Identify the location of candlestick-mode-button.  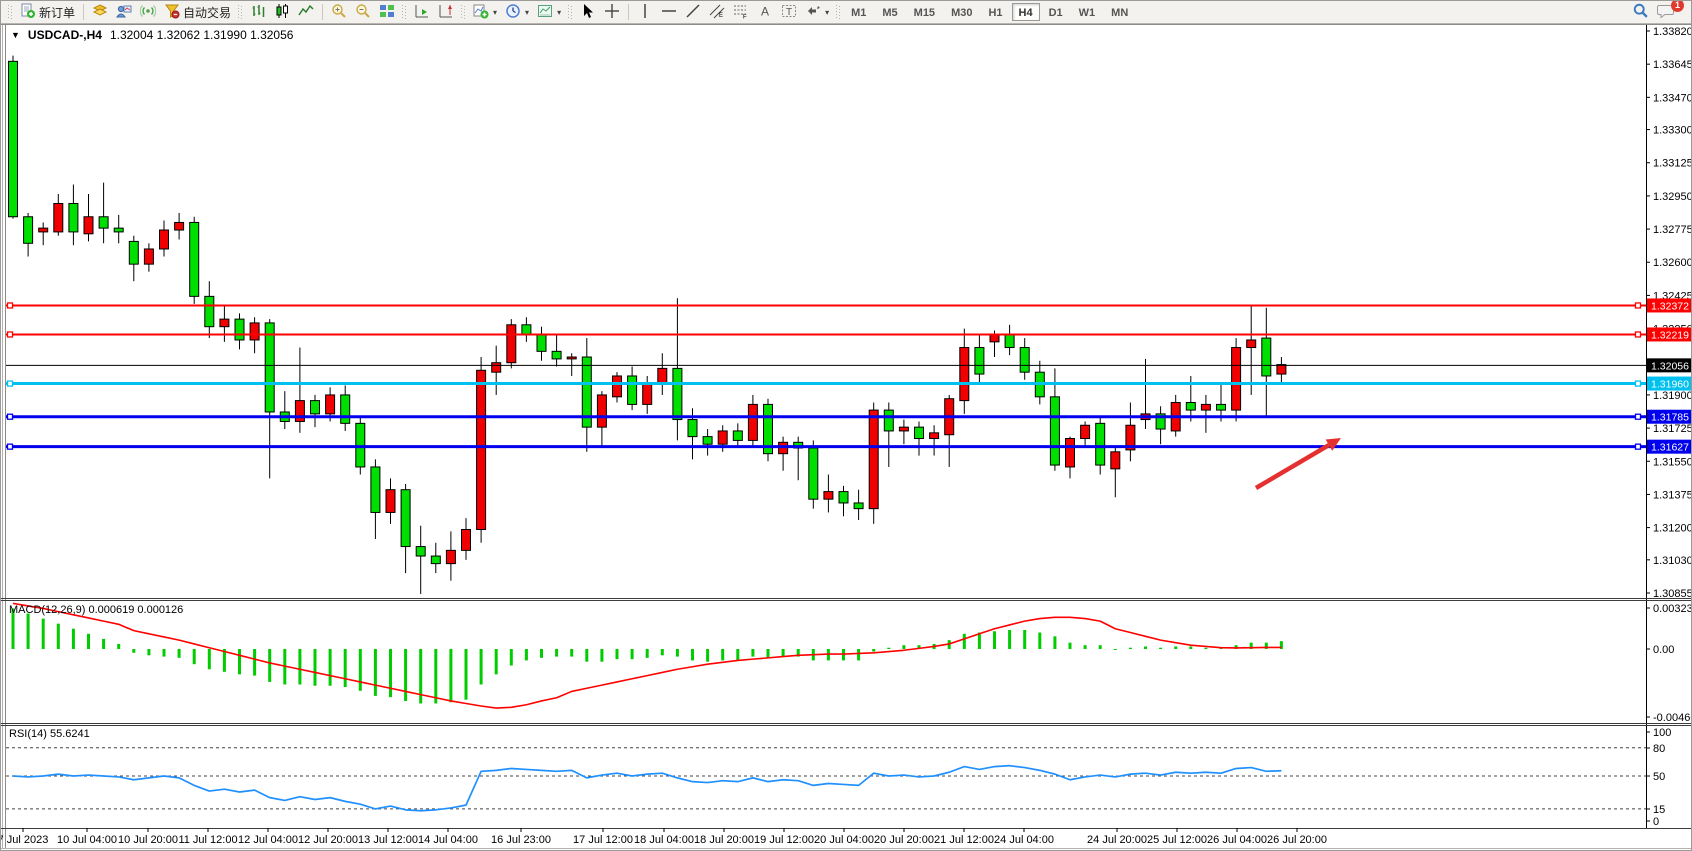
(282, 12).